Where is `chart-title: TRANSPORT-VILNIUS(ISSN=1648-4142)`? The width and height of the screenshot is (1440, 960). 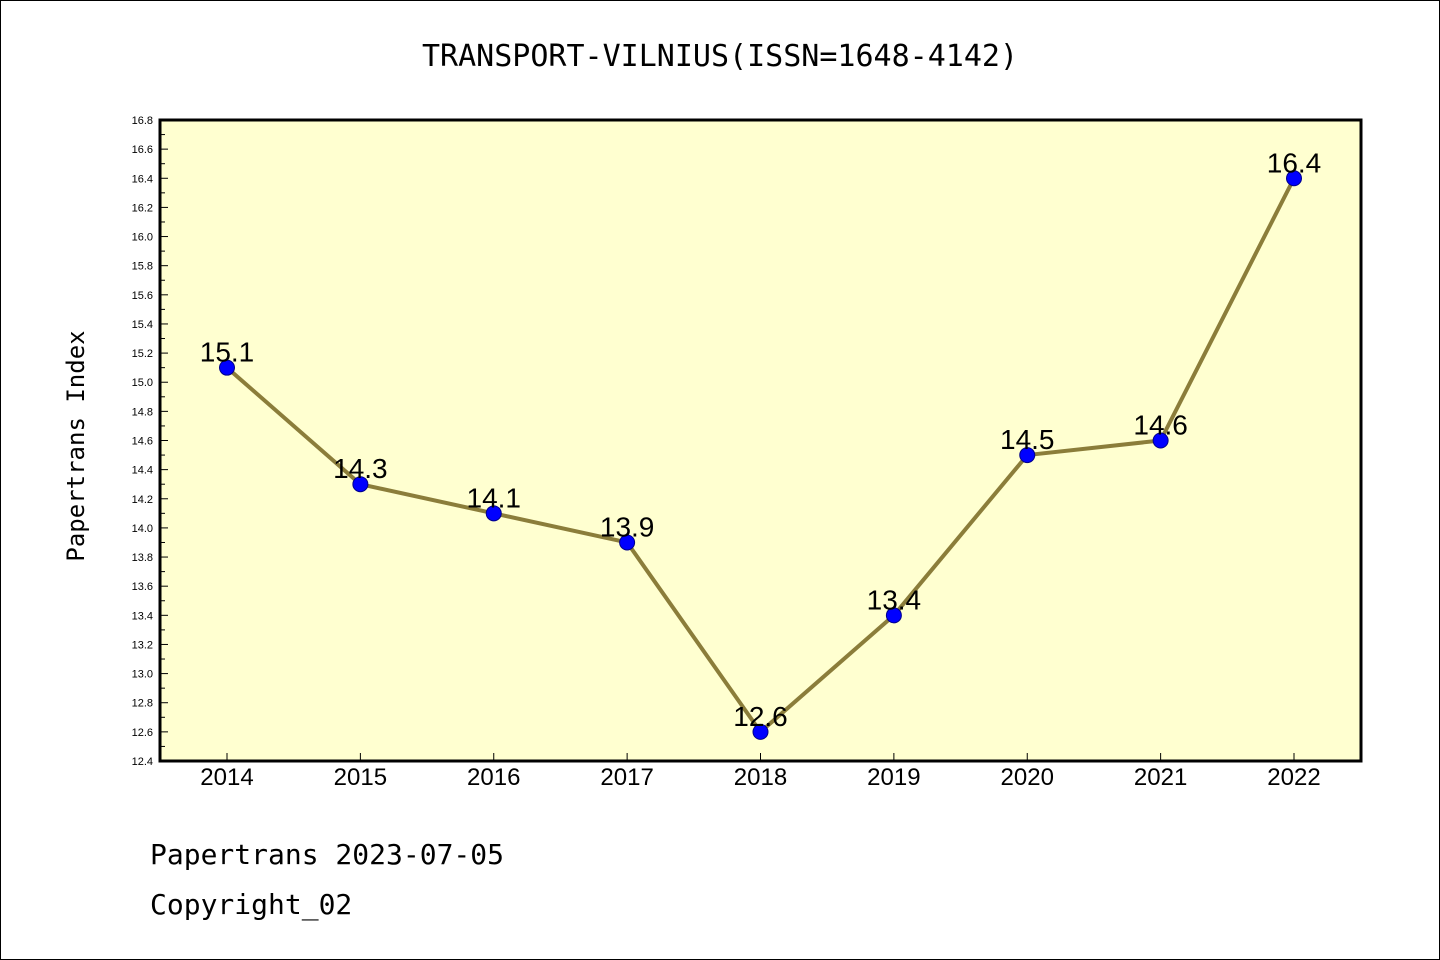
chart-title: TRANSPORT-VILNIUS(ISSN=1648-4142) is located at coordinates (720, 56).